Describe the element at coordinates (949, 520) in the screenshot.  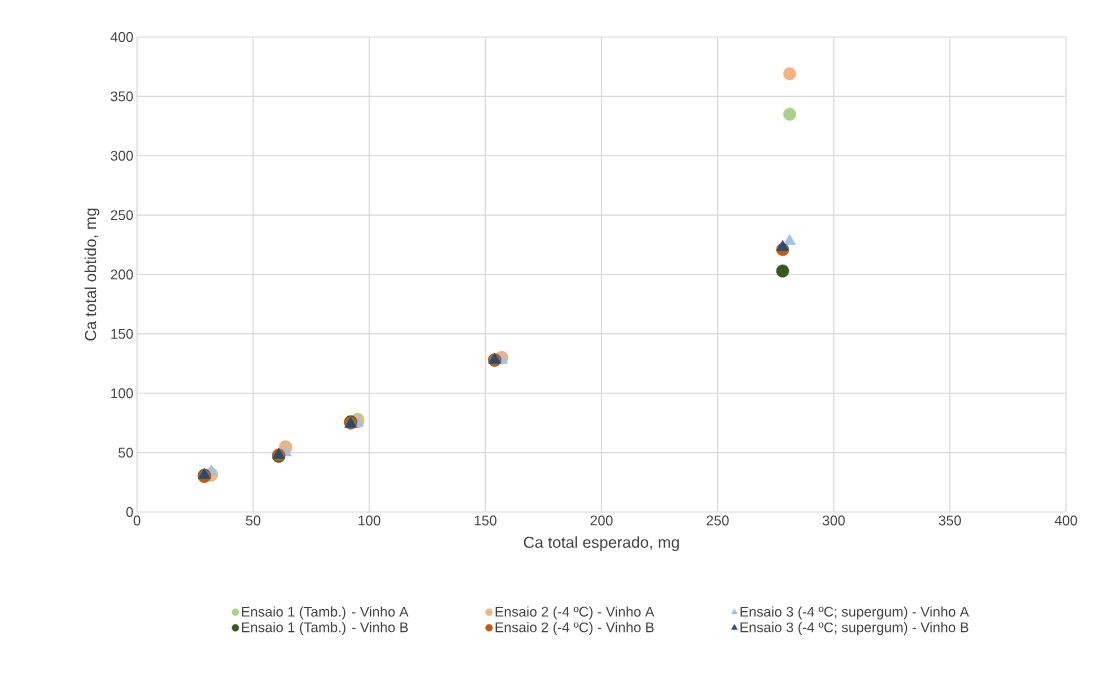
I see `x-tick-label: 350` at that location.